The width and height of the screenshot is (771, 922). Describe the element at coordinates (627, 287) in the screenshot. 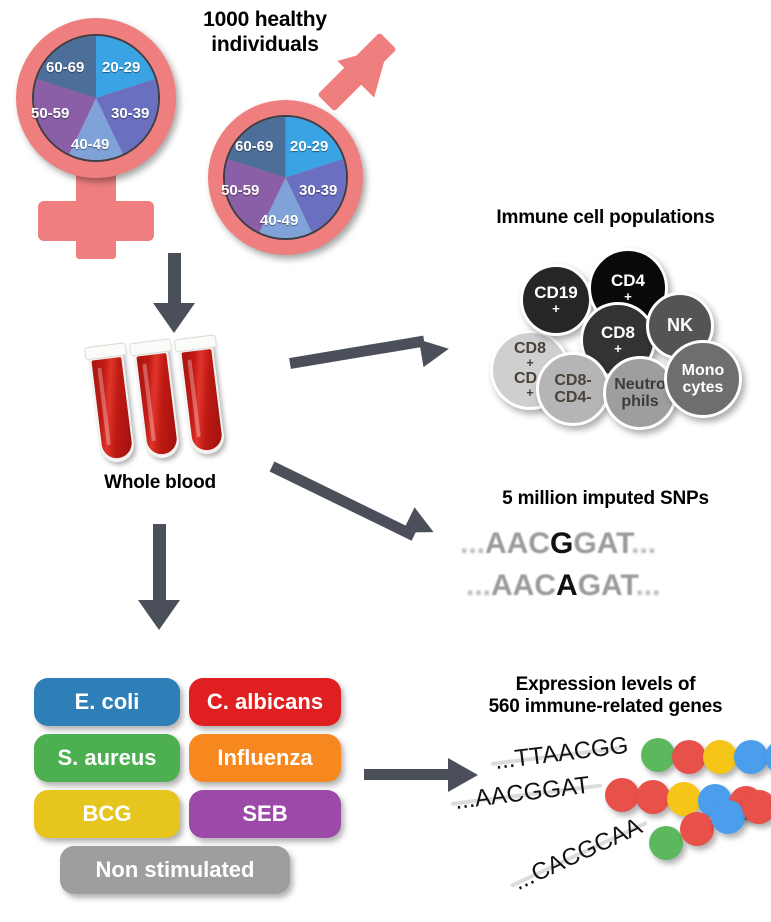

I see `cell-label-line1: CD4 +` at that location.